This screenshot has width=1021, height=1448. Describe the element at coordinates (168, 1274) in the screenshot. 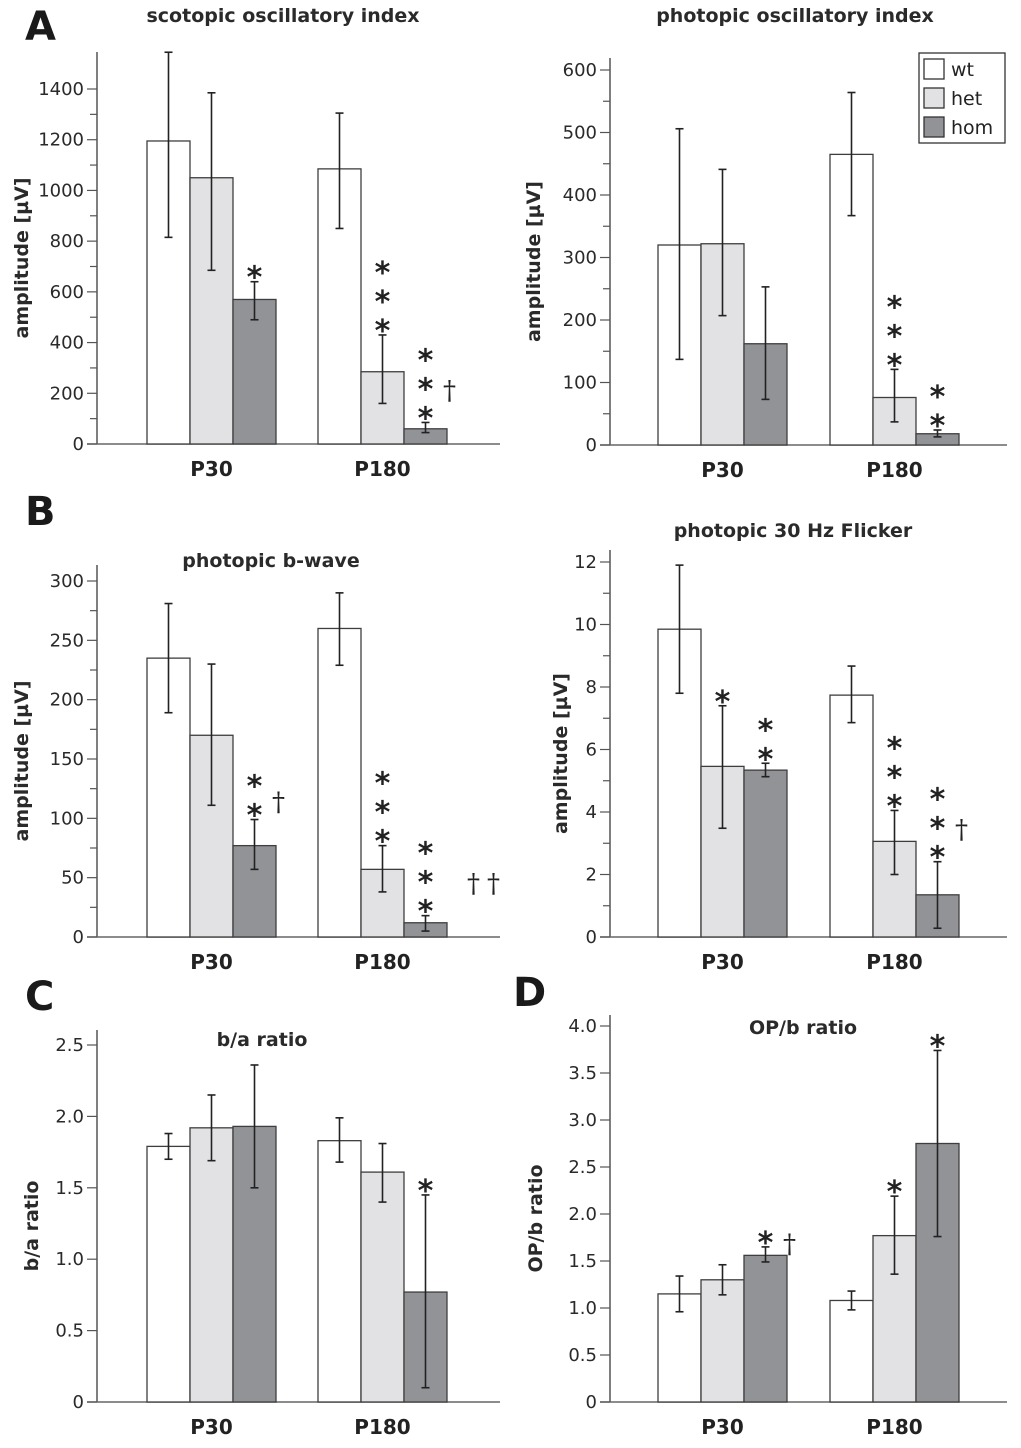

I see `bar-wt-P30` at that location.